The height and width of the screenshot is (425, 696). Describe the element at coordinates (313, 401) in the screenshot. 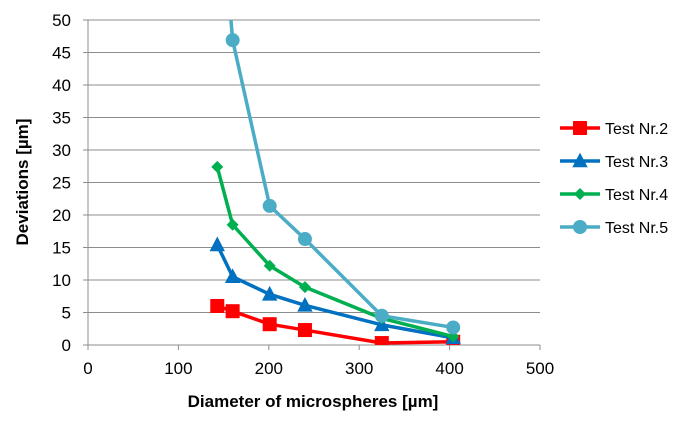

I see `x-axis-title: Diameter of microspheres [µm]` at that location.